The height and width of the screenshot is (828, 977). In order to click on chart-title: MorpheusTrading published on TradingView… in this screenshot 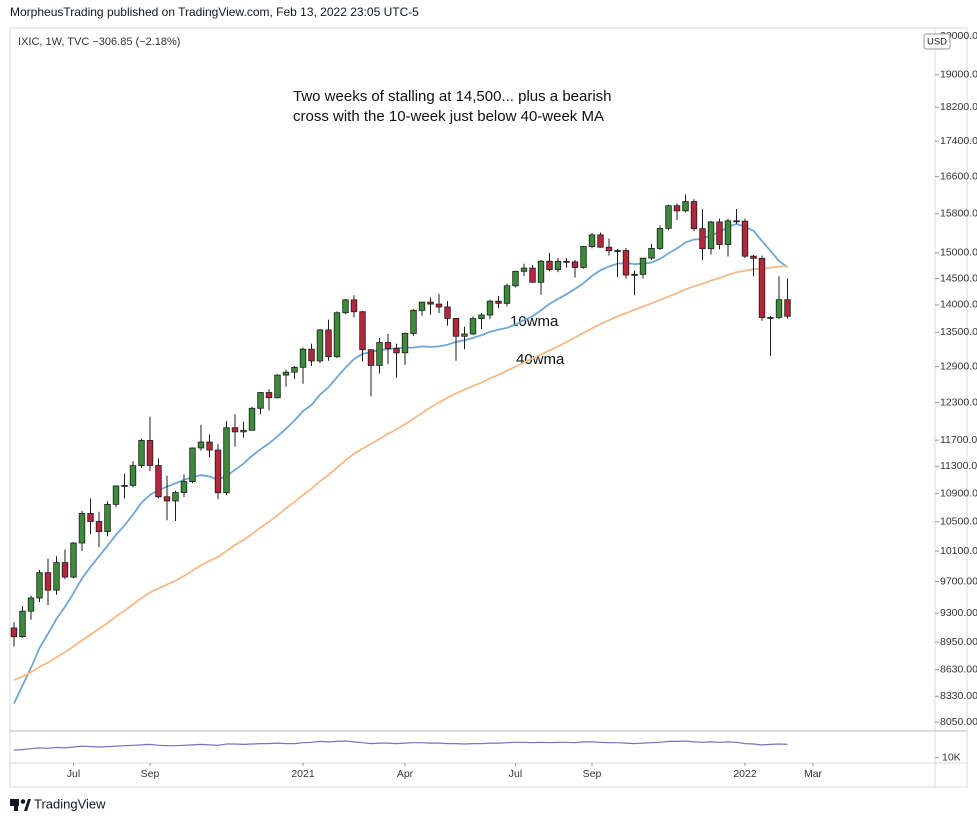, I will do `click(214, 12)`.